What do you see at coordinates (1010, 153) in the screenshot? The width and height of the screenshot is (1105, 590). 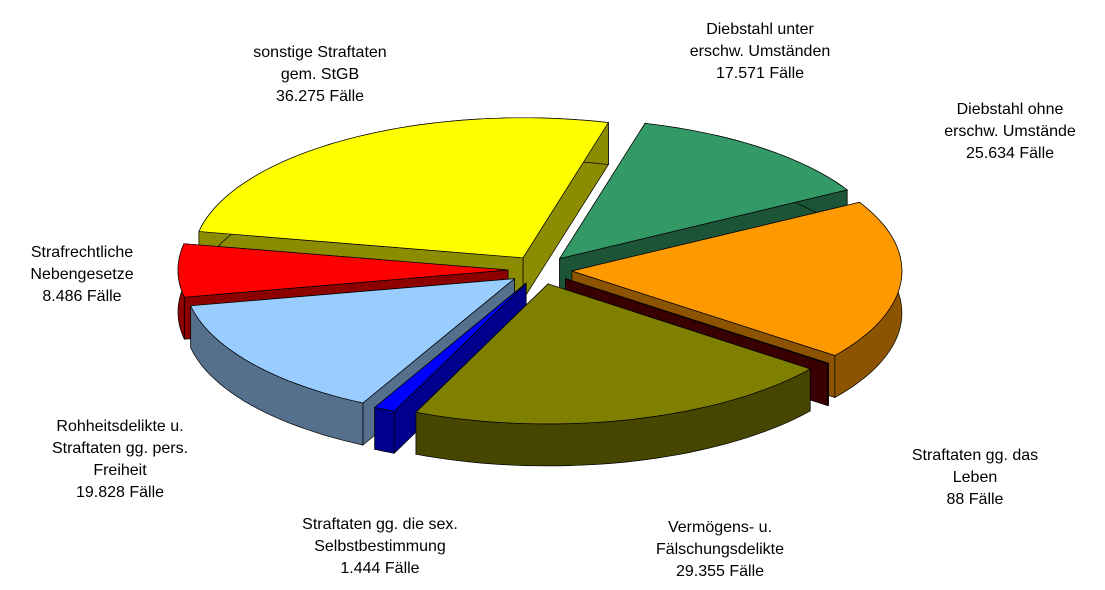 I see `slice-value: 25.634 Fälle` at bounding box center [1010, 153].